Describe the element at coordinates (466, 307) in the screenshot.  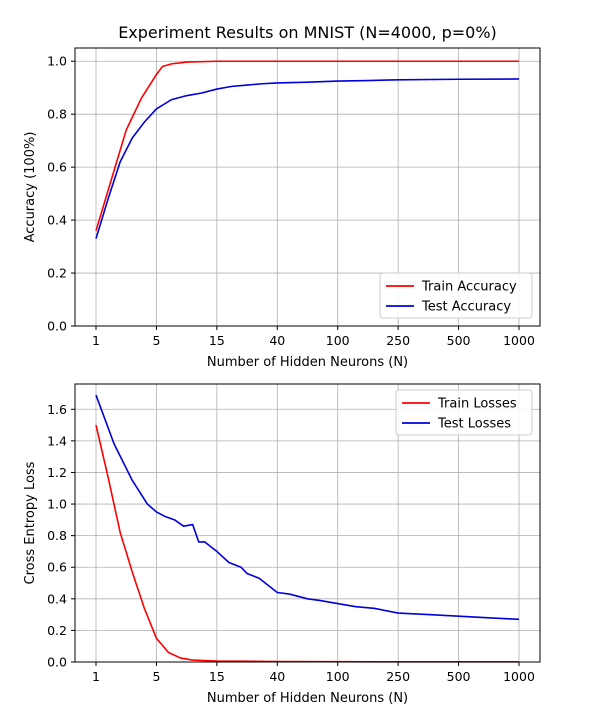
I see `legend-label: Test Accuracy` at that location.